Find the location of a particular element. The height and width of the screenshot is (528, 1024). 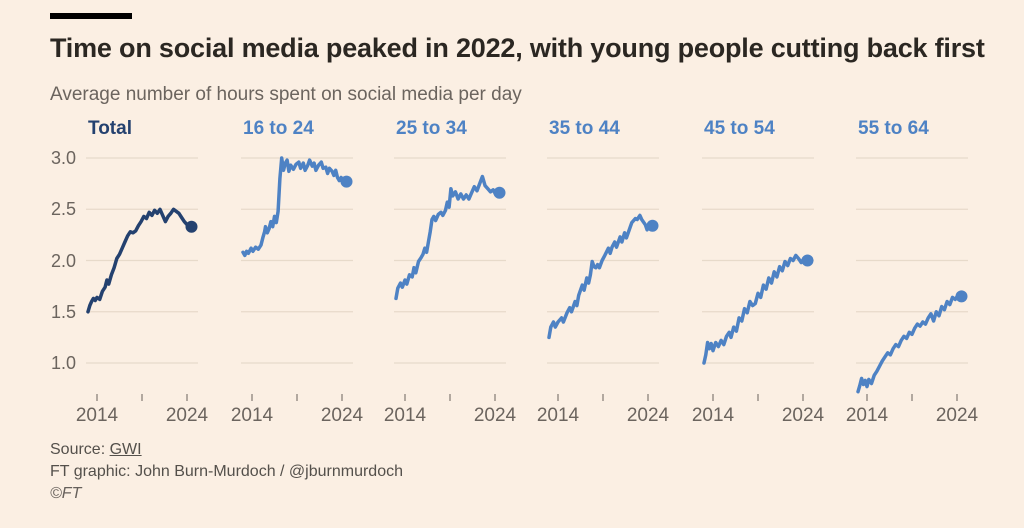

copyright-line: ©FT is located at coordinates (66, 493).